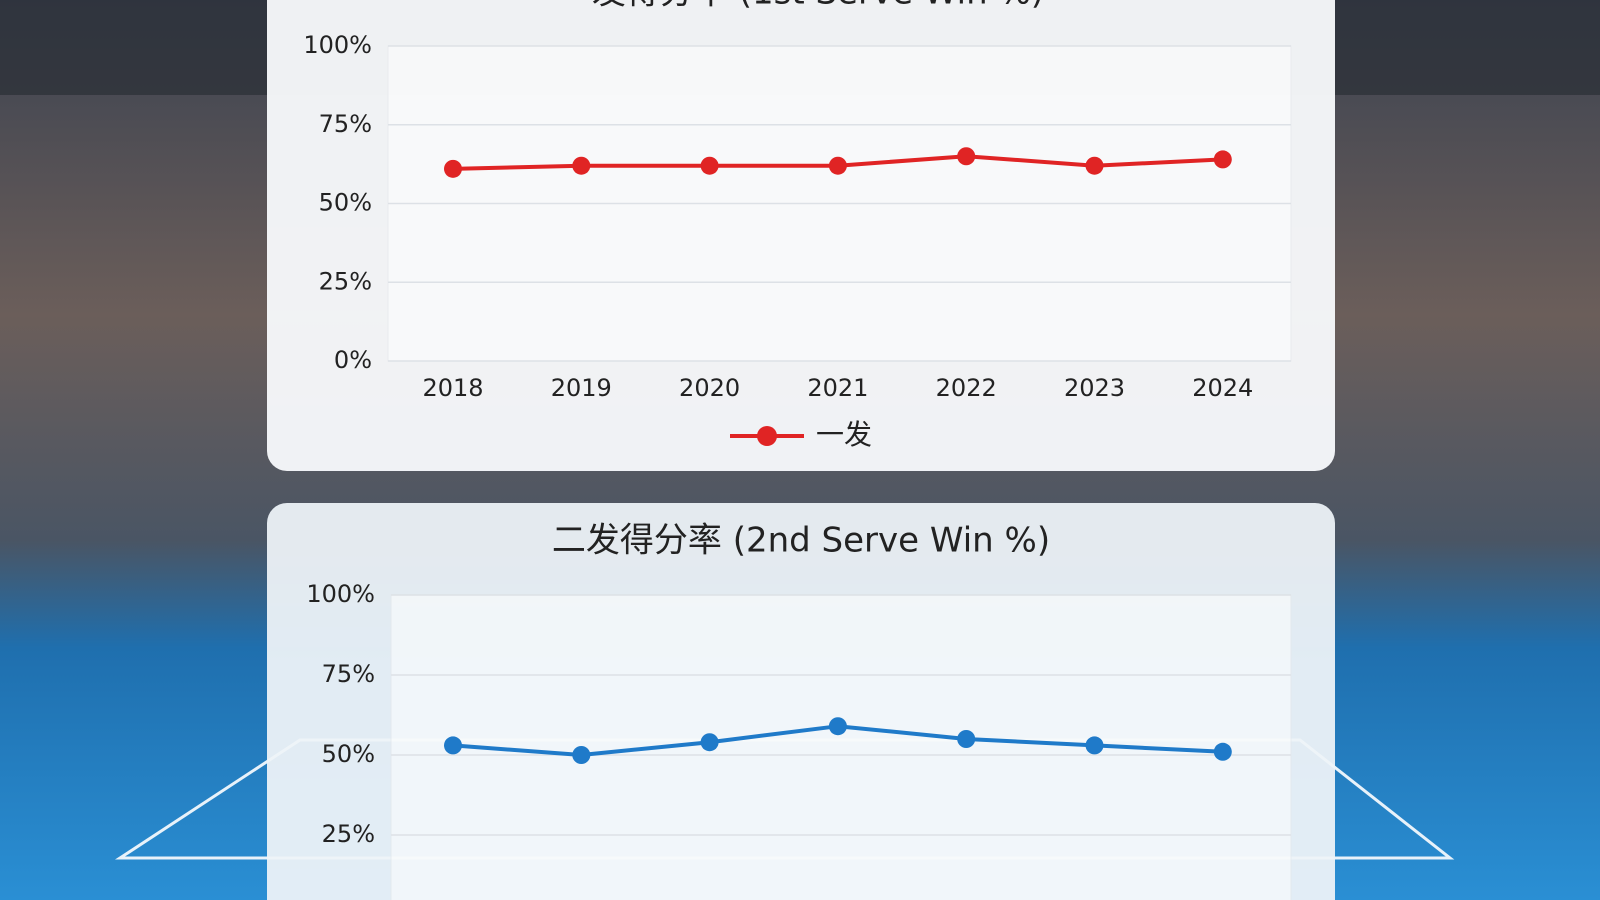 The image size is (1600, 900). Describe the element at coordinates (353, 360) in the screenshot. I see `y-tick-label: 0%` at that location.